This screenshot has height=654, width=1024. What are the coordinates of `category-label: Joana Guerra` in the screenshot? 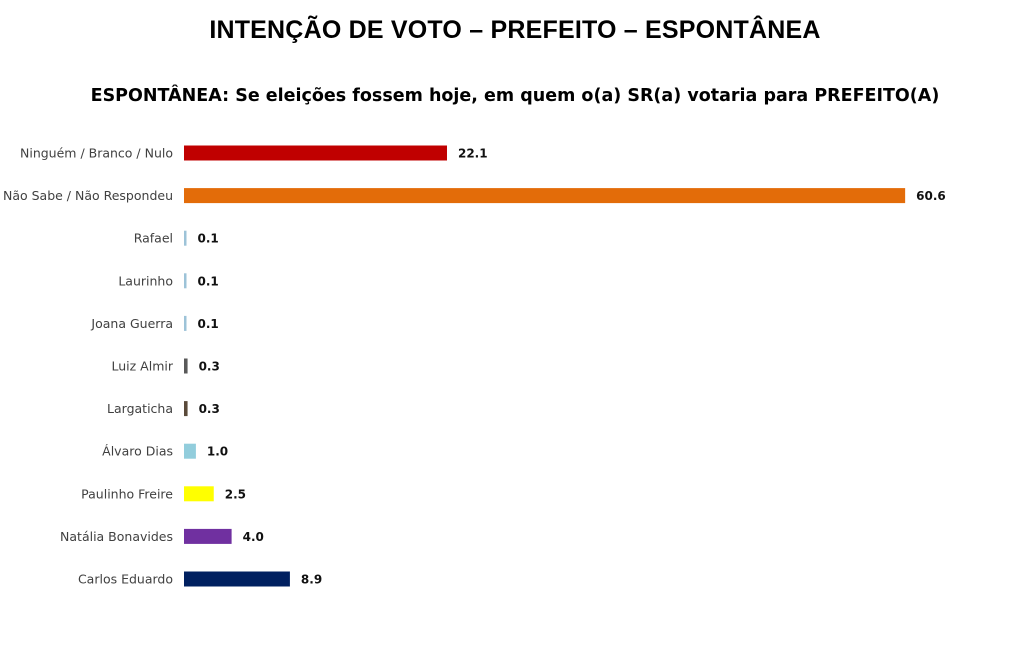 It's located at (131, 323).